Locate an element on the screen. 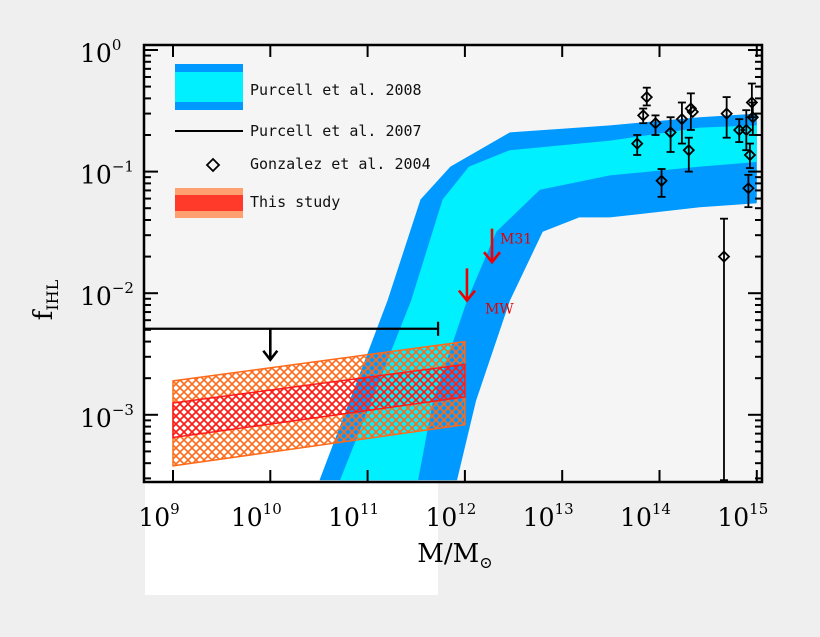  legend-label-purcell-2008: Purcell et al. 2008 is located at coordinates (336, 90).